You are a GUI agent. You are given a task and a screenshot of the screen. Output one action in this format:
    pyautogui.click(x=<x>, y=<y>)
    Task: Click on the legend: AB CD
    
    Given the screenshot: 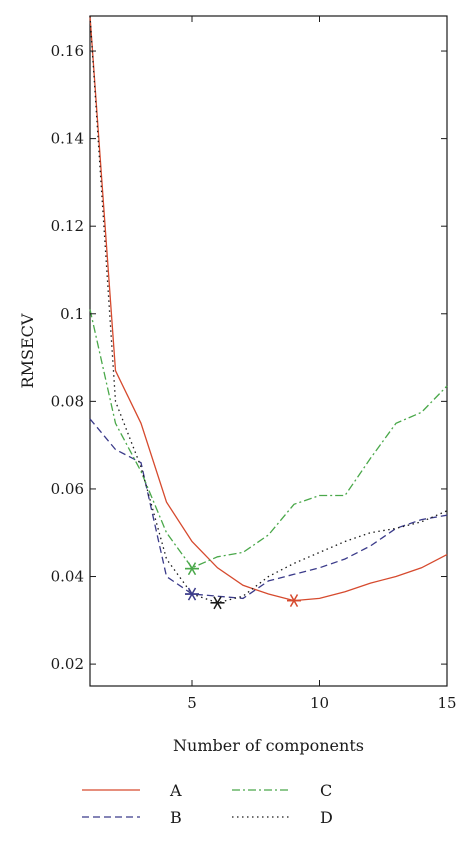 What is the action you would take?
    pyautogui.click(x=207, y=804)
    